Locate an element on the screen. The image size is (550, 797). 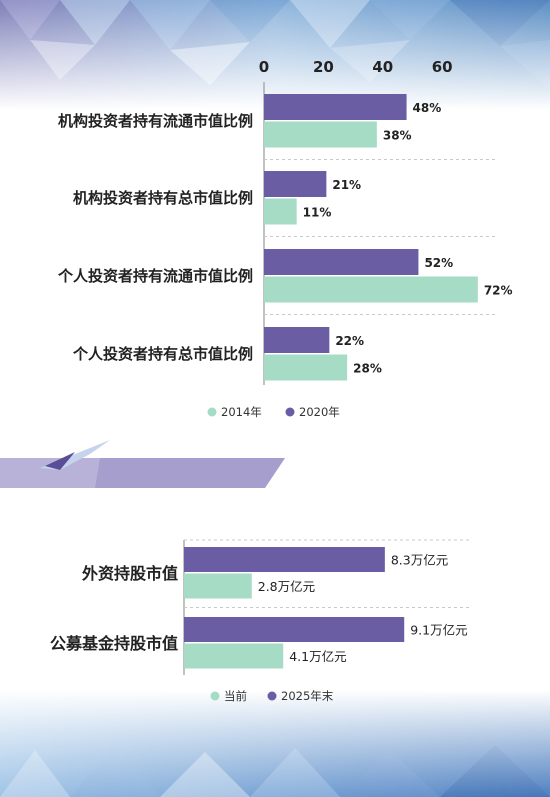
legend-swatch-2020 is located at coordinates (290, 412).